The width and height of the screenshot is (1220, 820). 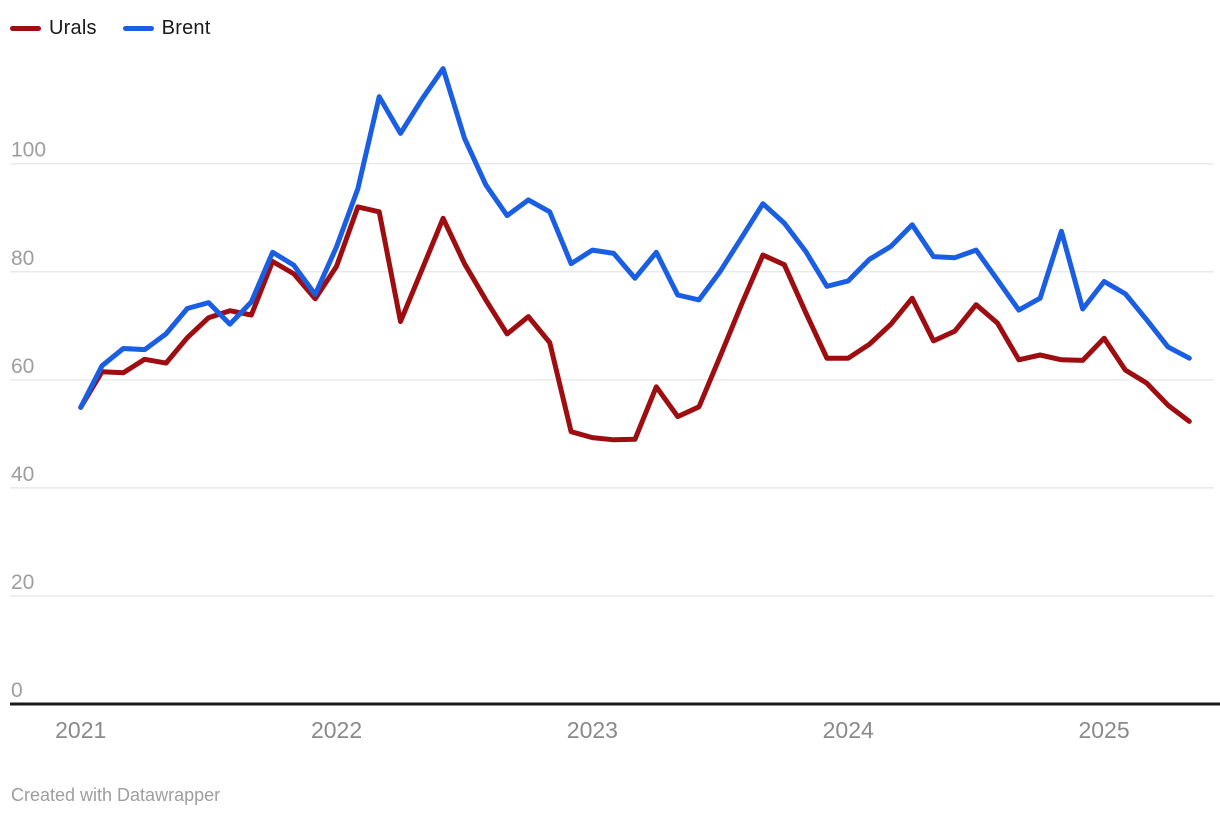 What do you see at coordinates (138, 28) in the screenshot?
I see `brent-line-swatch` at bounding box center [138, 28].